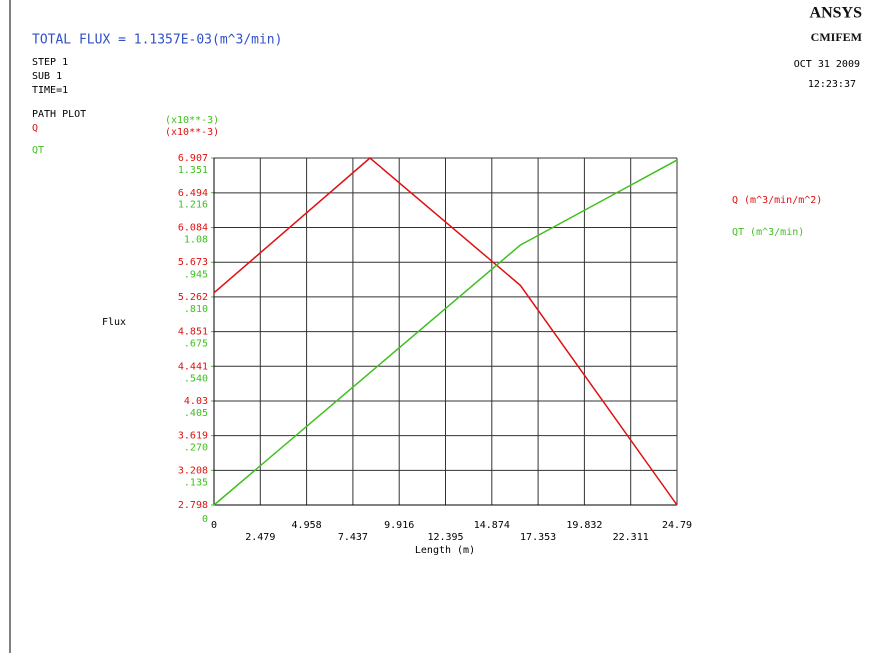 Image resolution: width=883 pixels, height=653 pixels. I want to click on plot-title: TOTAL FLUX = 1.1357E-03(m^3/min), so click(157, 40).